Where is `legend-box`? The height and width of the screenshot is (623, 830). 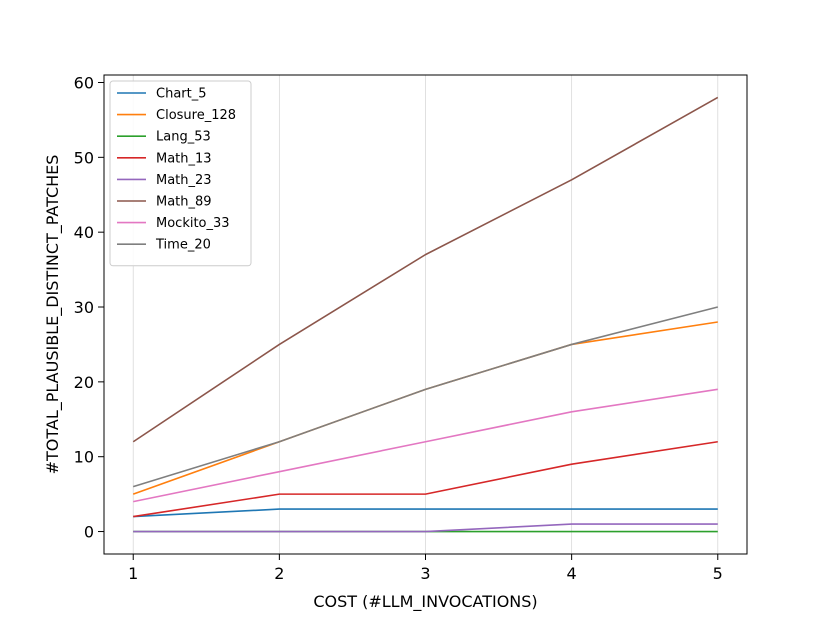
legend-box is located at coordinates (180, 173).